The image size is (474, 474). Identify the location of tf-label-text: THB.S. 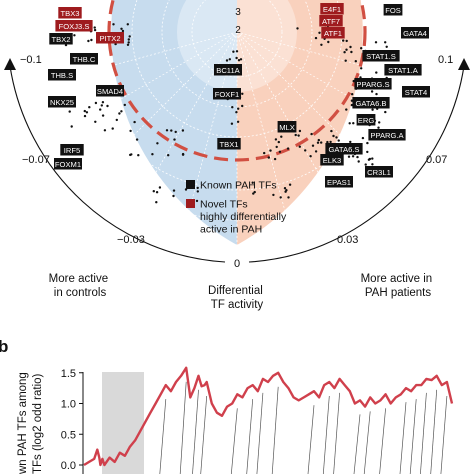
(62, 75).